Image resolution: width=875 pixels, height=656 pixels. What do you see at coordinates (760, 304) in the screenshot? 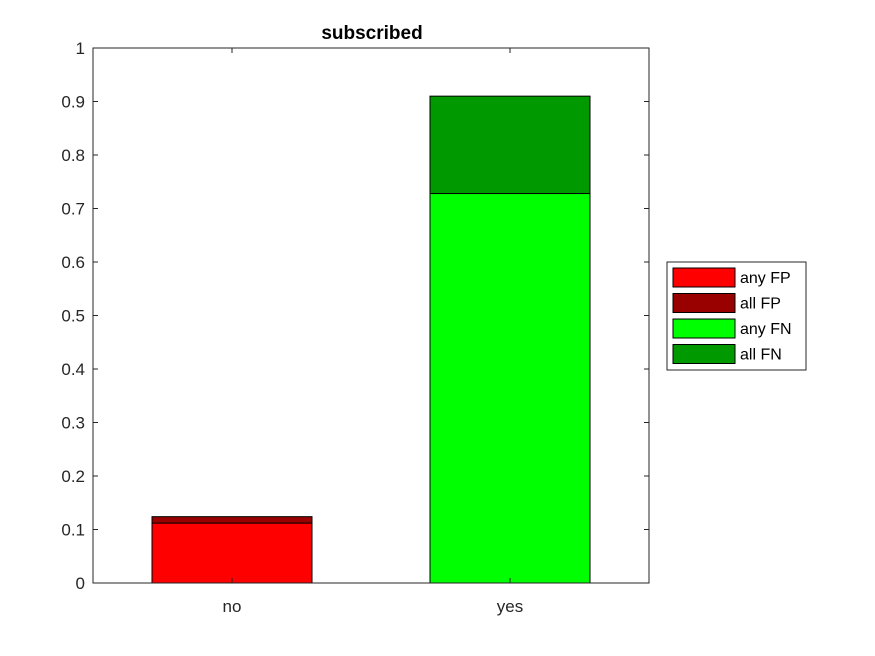
I see `legend-label-all-fp: all FP` at bounding box center [760, 304].